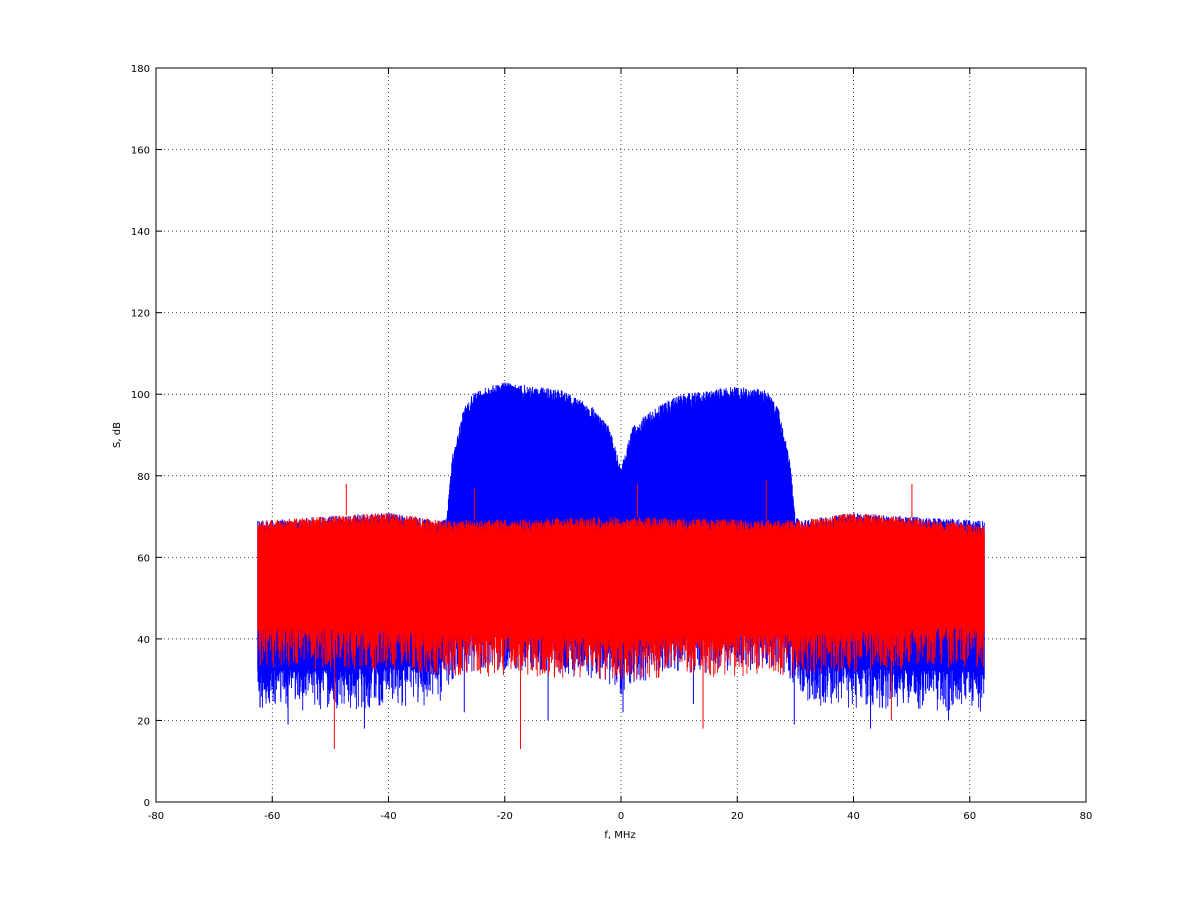 Image resolution: width=1200 pixels, height=901 pixels. I want to click on x-tick-label: 0, so click(621, 816).